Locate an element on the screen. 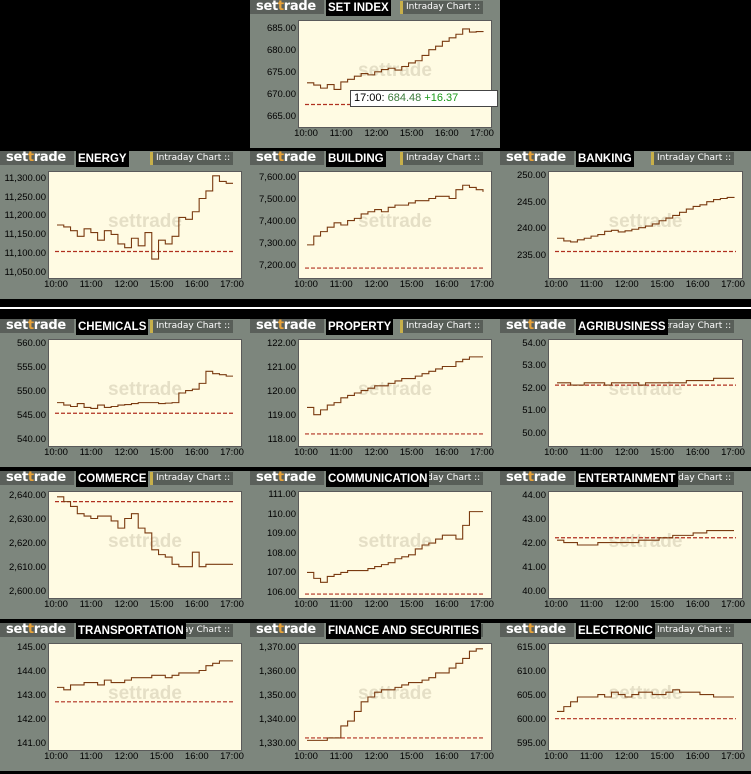  y-tick-label: 1,340.00 is located at coordinates (277, 720).